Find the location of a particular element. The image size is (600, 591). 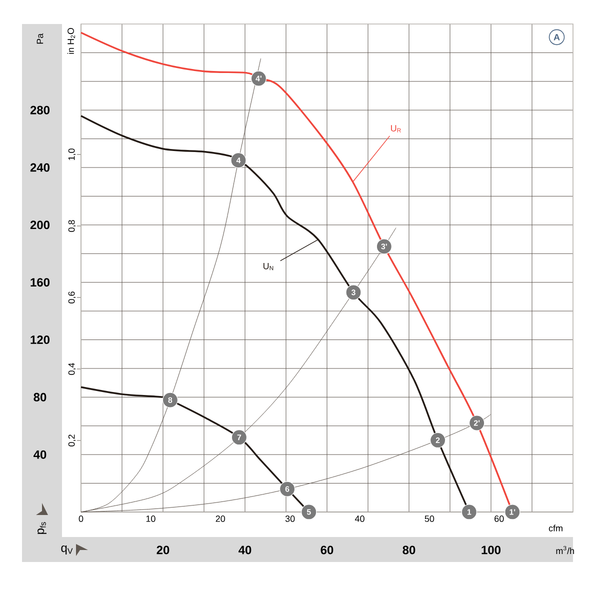

y-tick-label: 160 is located at coordinates (40, 282).